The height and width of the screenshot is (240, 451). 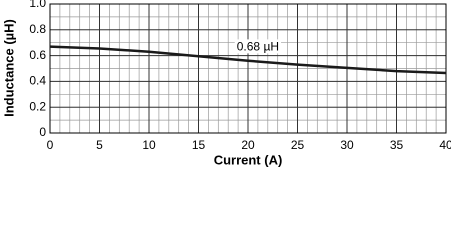 What do you see at coordinates (50, 145) in the screenshot?
I see `x-tick-label: 0` at bounding box center [50, 145].